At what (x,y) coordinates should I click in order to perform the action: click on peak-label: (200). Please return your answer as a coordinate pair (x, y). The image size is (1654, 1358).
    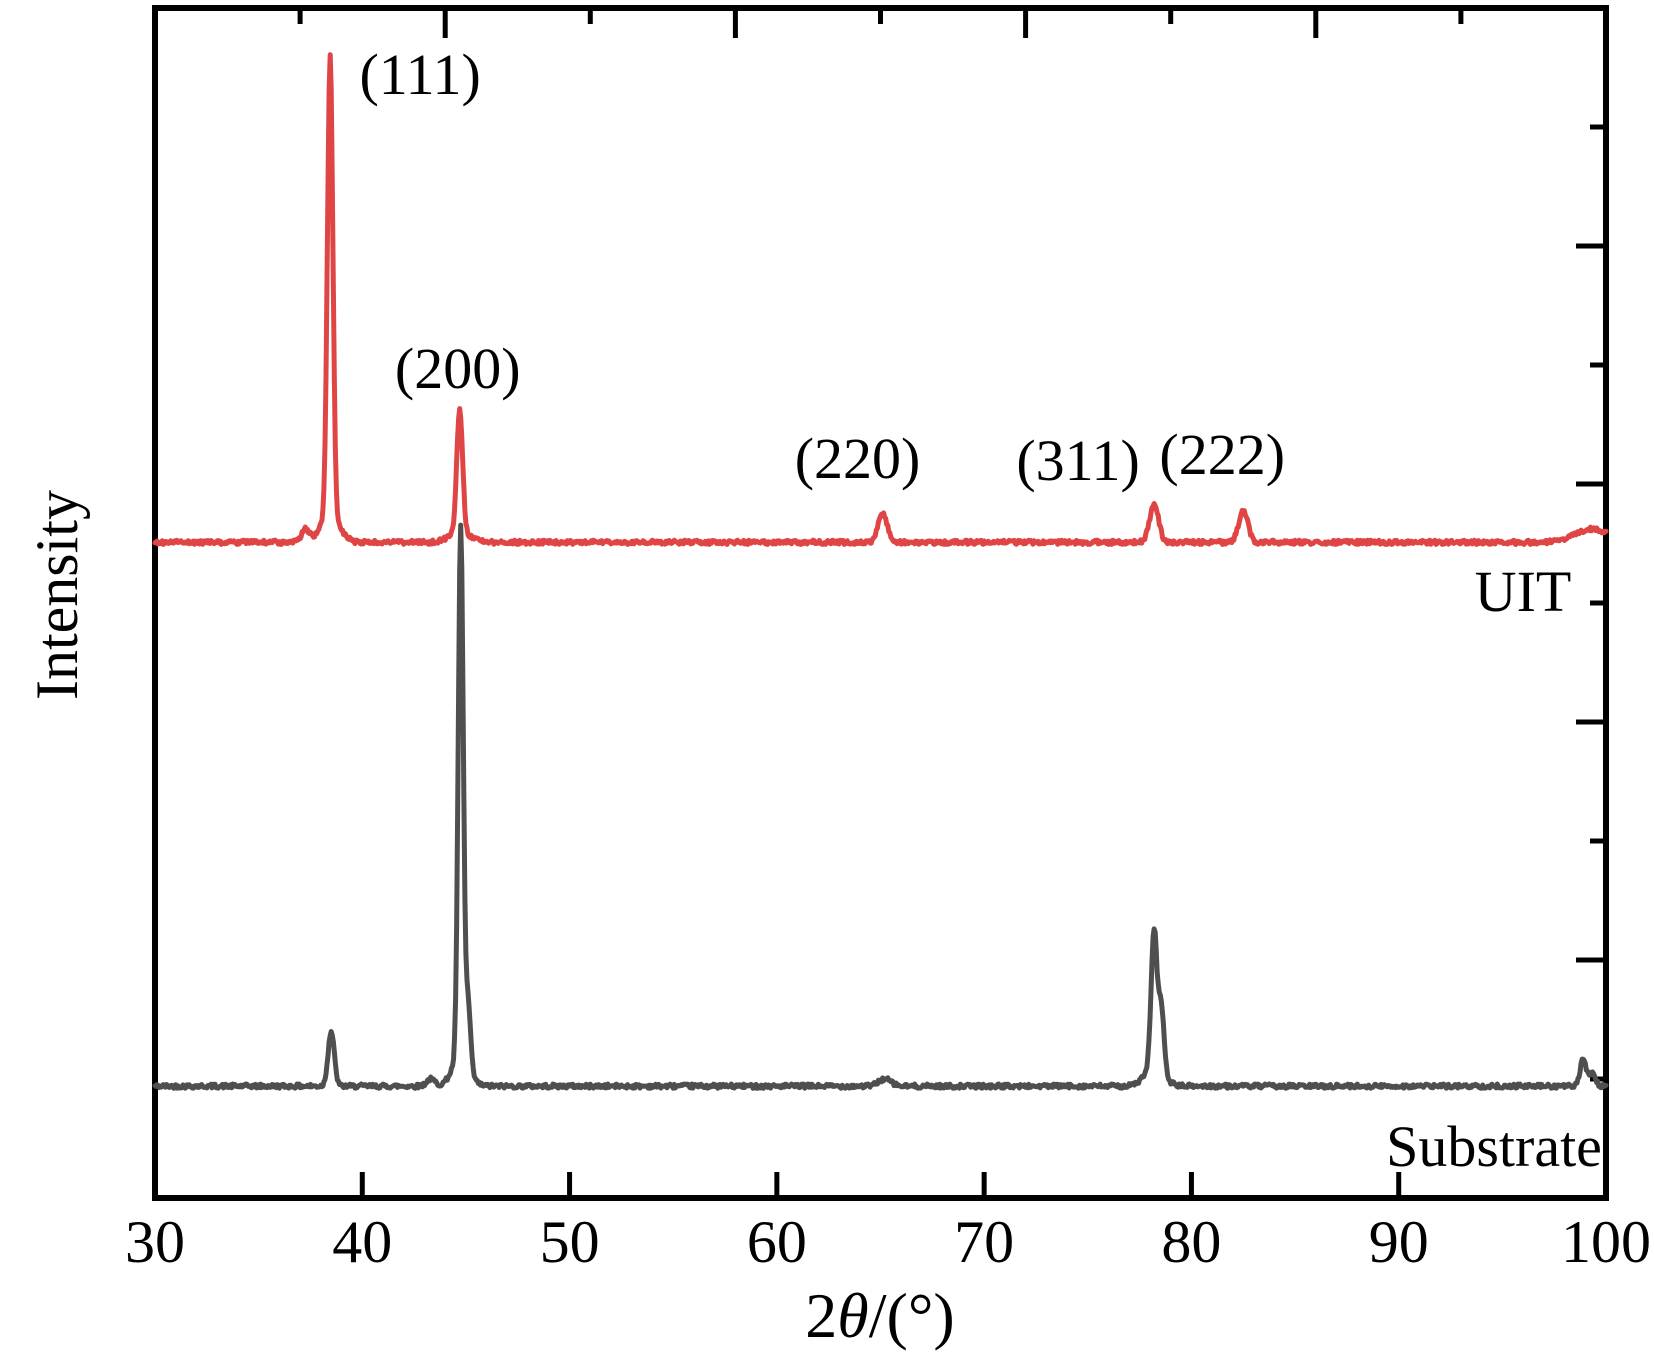
    Looking at the image, I should click on (457, 368).